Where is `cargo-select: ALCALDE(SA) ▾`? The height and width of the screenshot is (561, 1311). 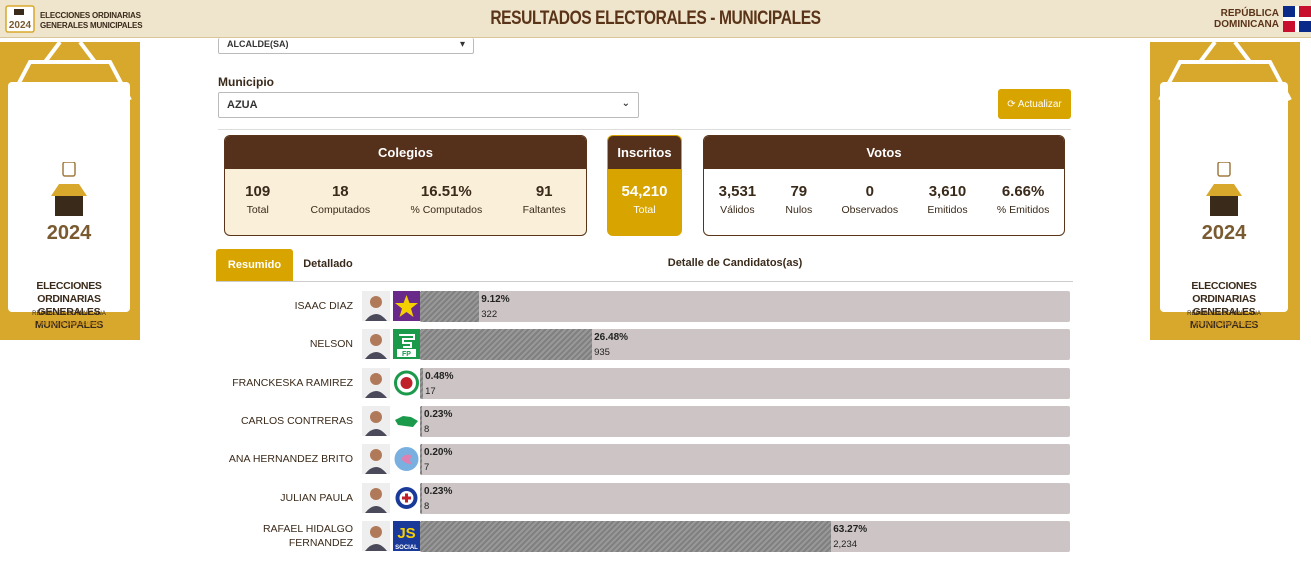
cargo-select: ALCALDE(SA) ▾ is located at coordinates (346, 46).